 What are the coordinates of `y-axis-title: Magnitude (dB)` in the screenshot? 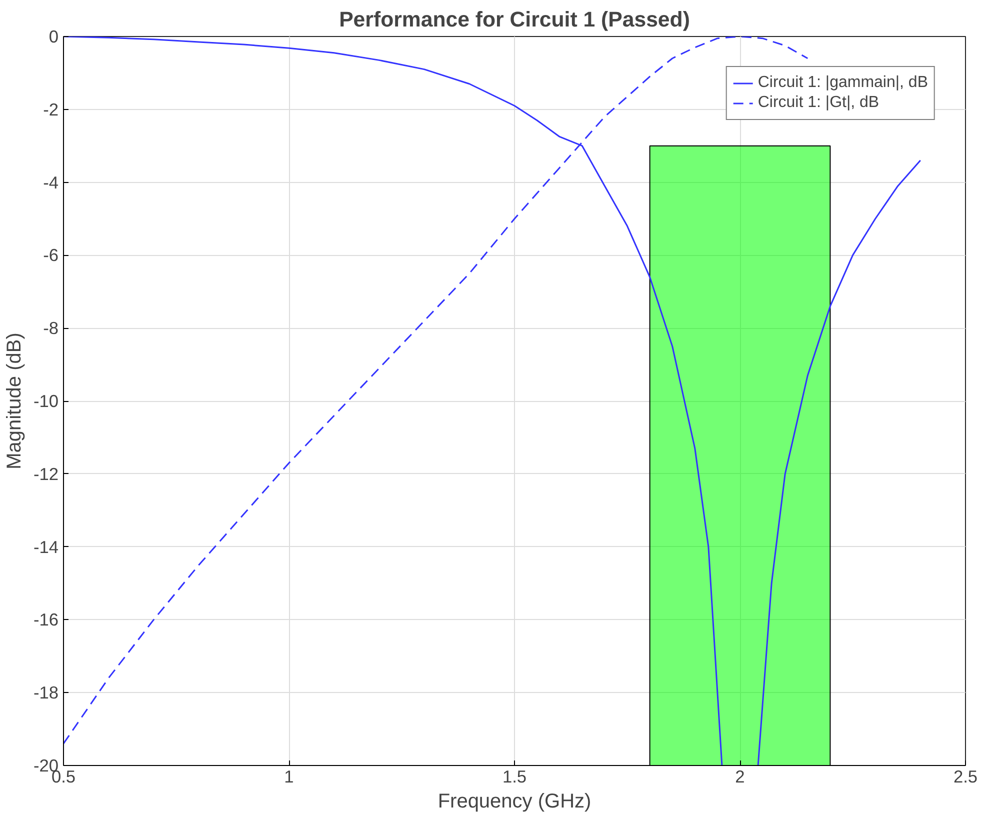 It's located at (14, 401).